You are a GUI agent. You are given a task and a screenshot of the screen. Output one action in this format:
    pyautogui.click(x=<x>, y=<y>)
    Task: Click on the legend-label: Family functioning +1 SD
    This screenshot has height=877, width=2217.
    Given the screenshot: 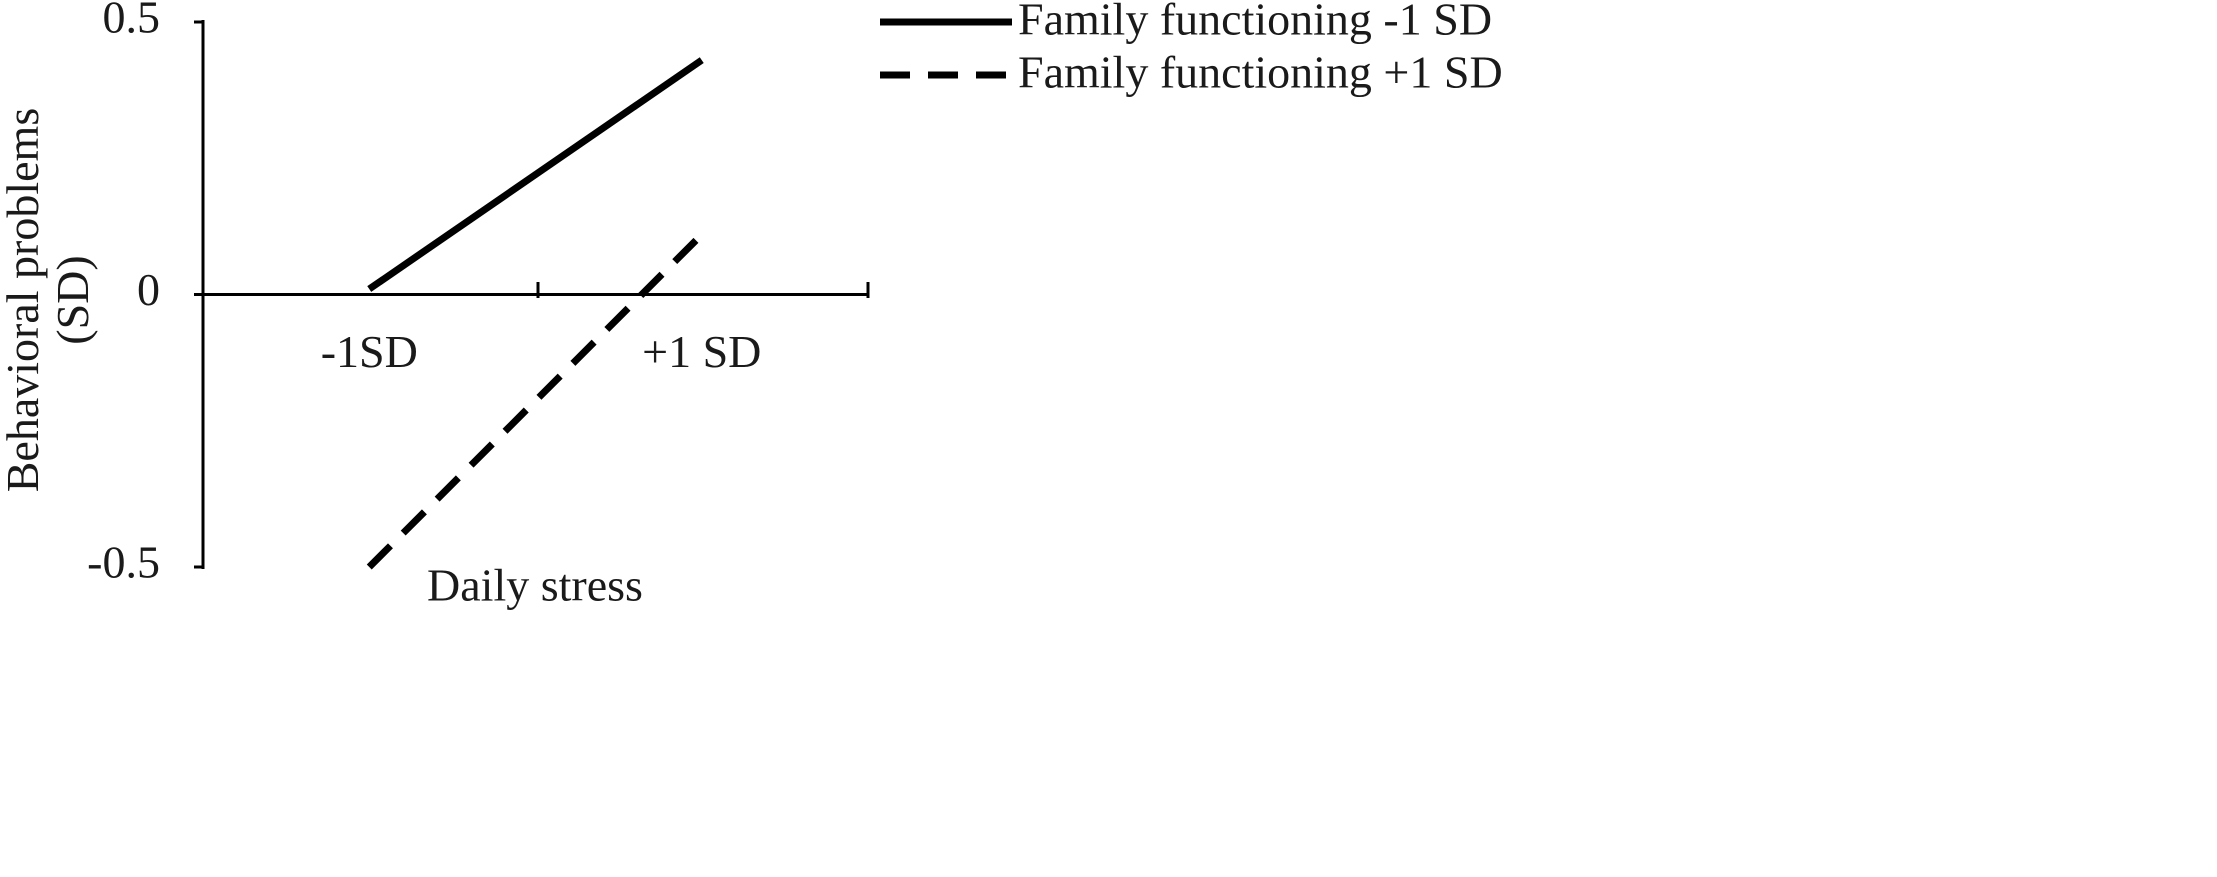 What is the action you would take?
    pyautogui.click(x=1260, y=72)
    